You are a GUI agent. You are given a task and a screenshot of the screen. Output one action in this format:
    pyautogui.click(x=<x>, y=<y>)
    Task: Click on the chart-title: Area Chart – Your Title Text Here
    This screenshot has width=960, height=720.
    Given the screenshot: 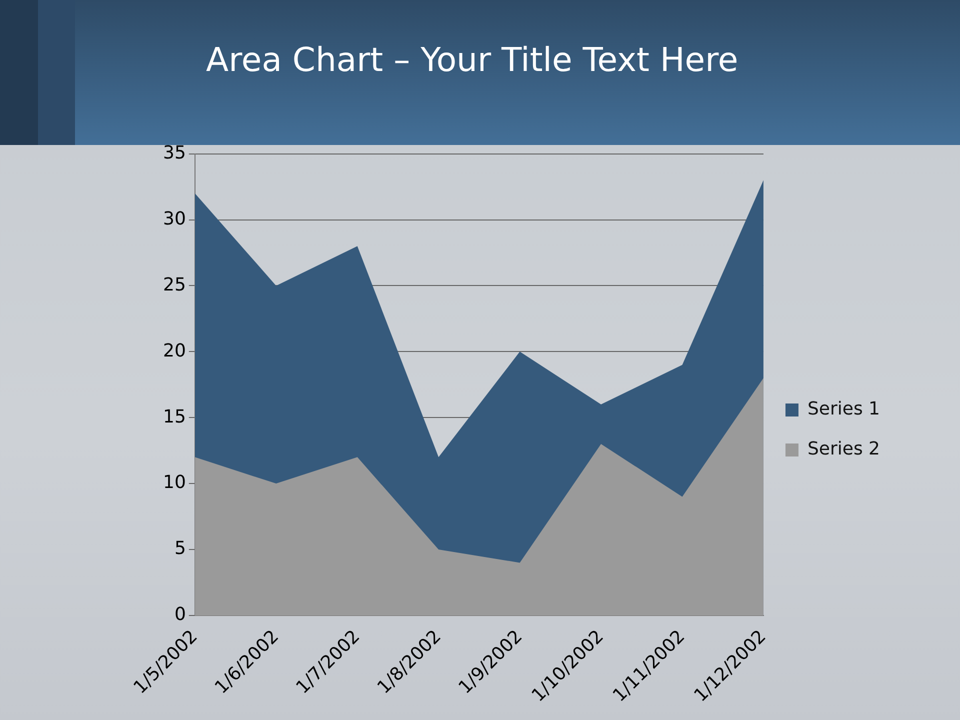 What is the action you would take?
    pyautogui.click(x=472, y=59)
    